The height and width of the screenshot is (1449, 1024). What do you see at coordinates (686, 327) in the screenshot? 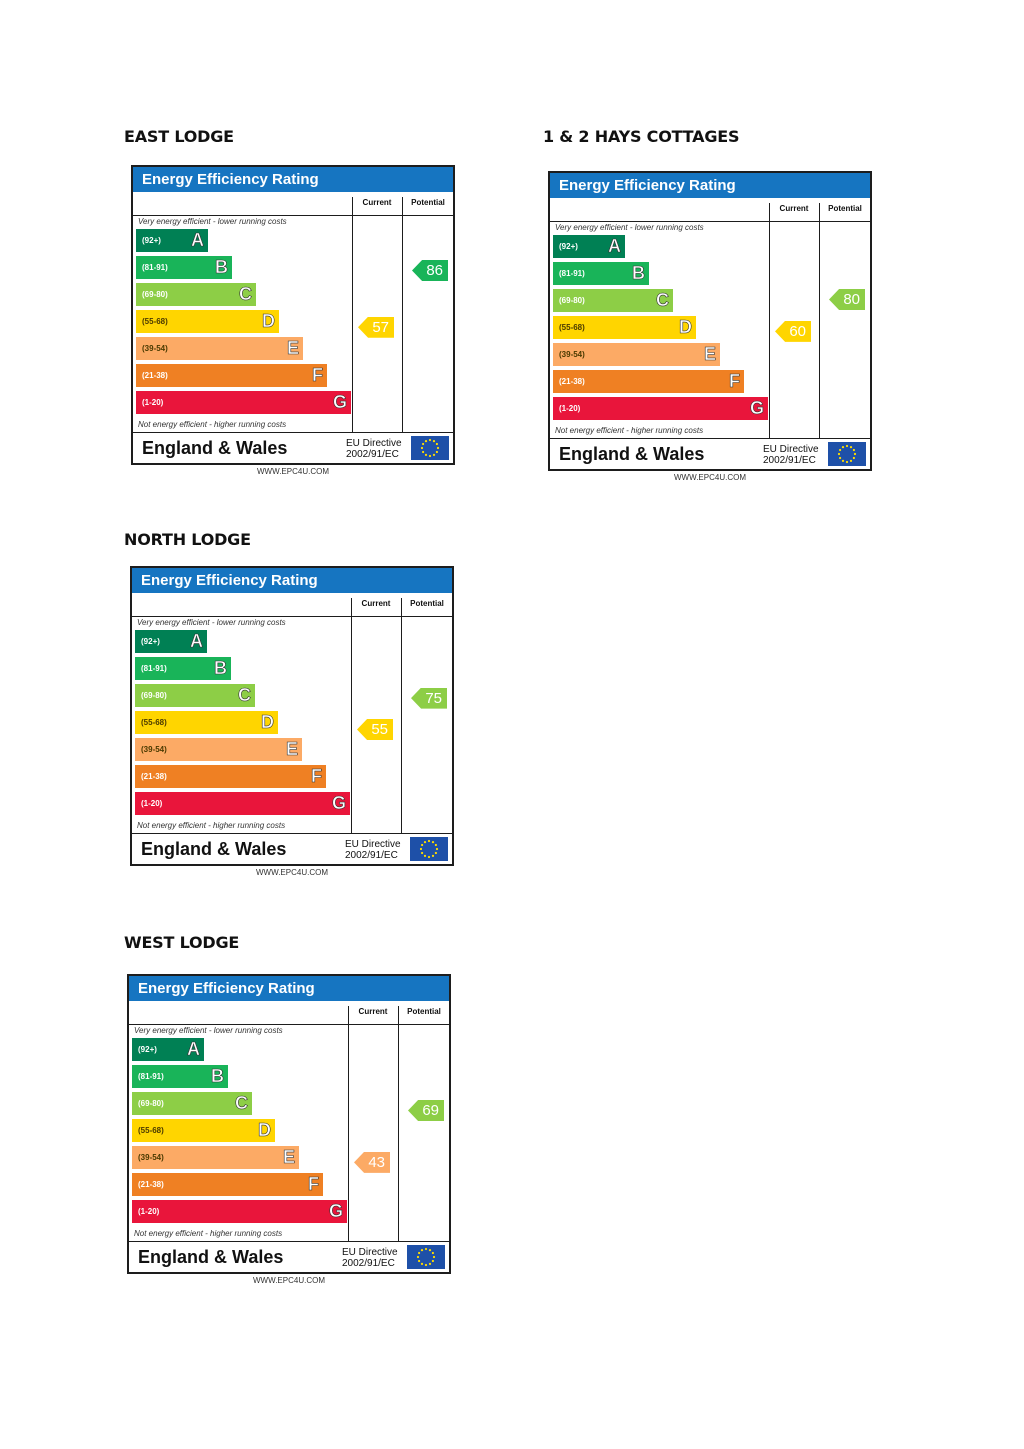
I see `band-letter: D` at bounding box center [686, 327].